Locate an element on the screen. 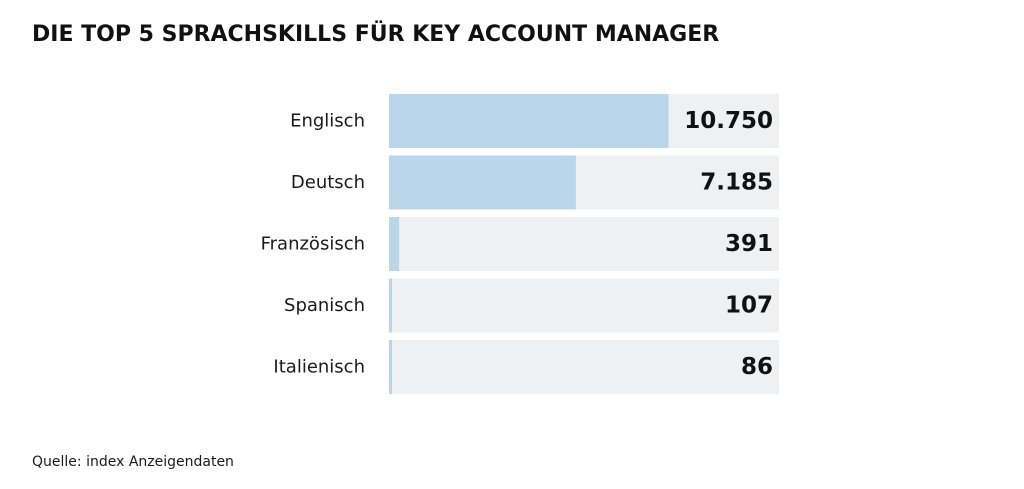 The height and width of the screenshot is (489, 1024). bar-franzoesisch is located at coordinates (394, 244).